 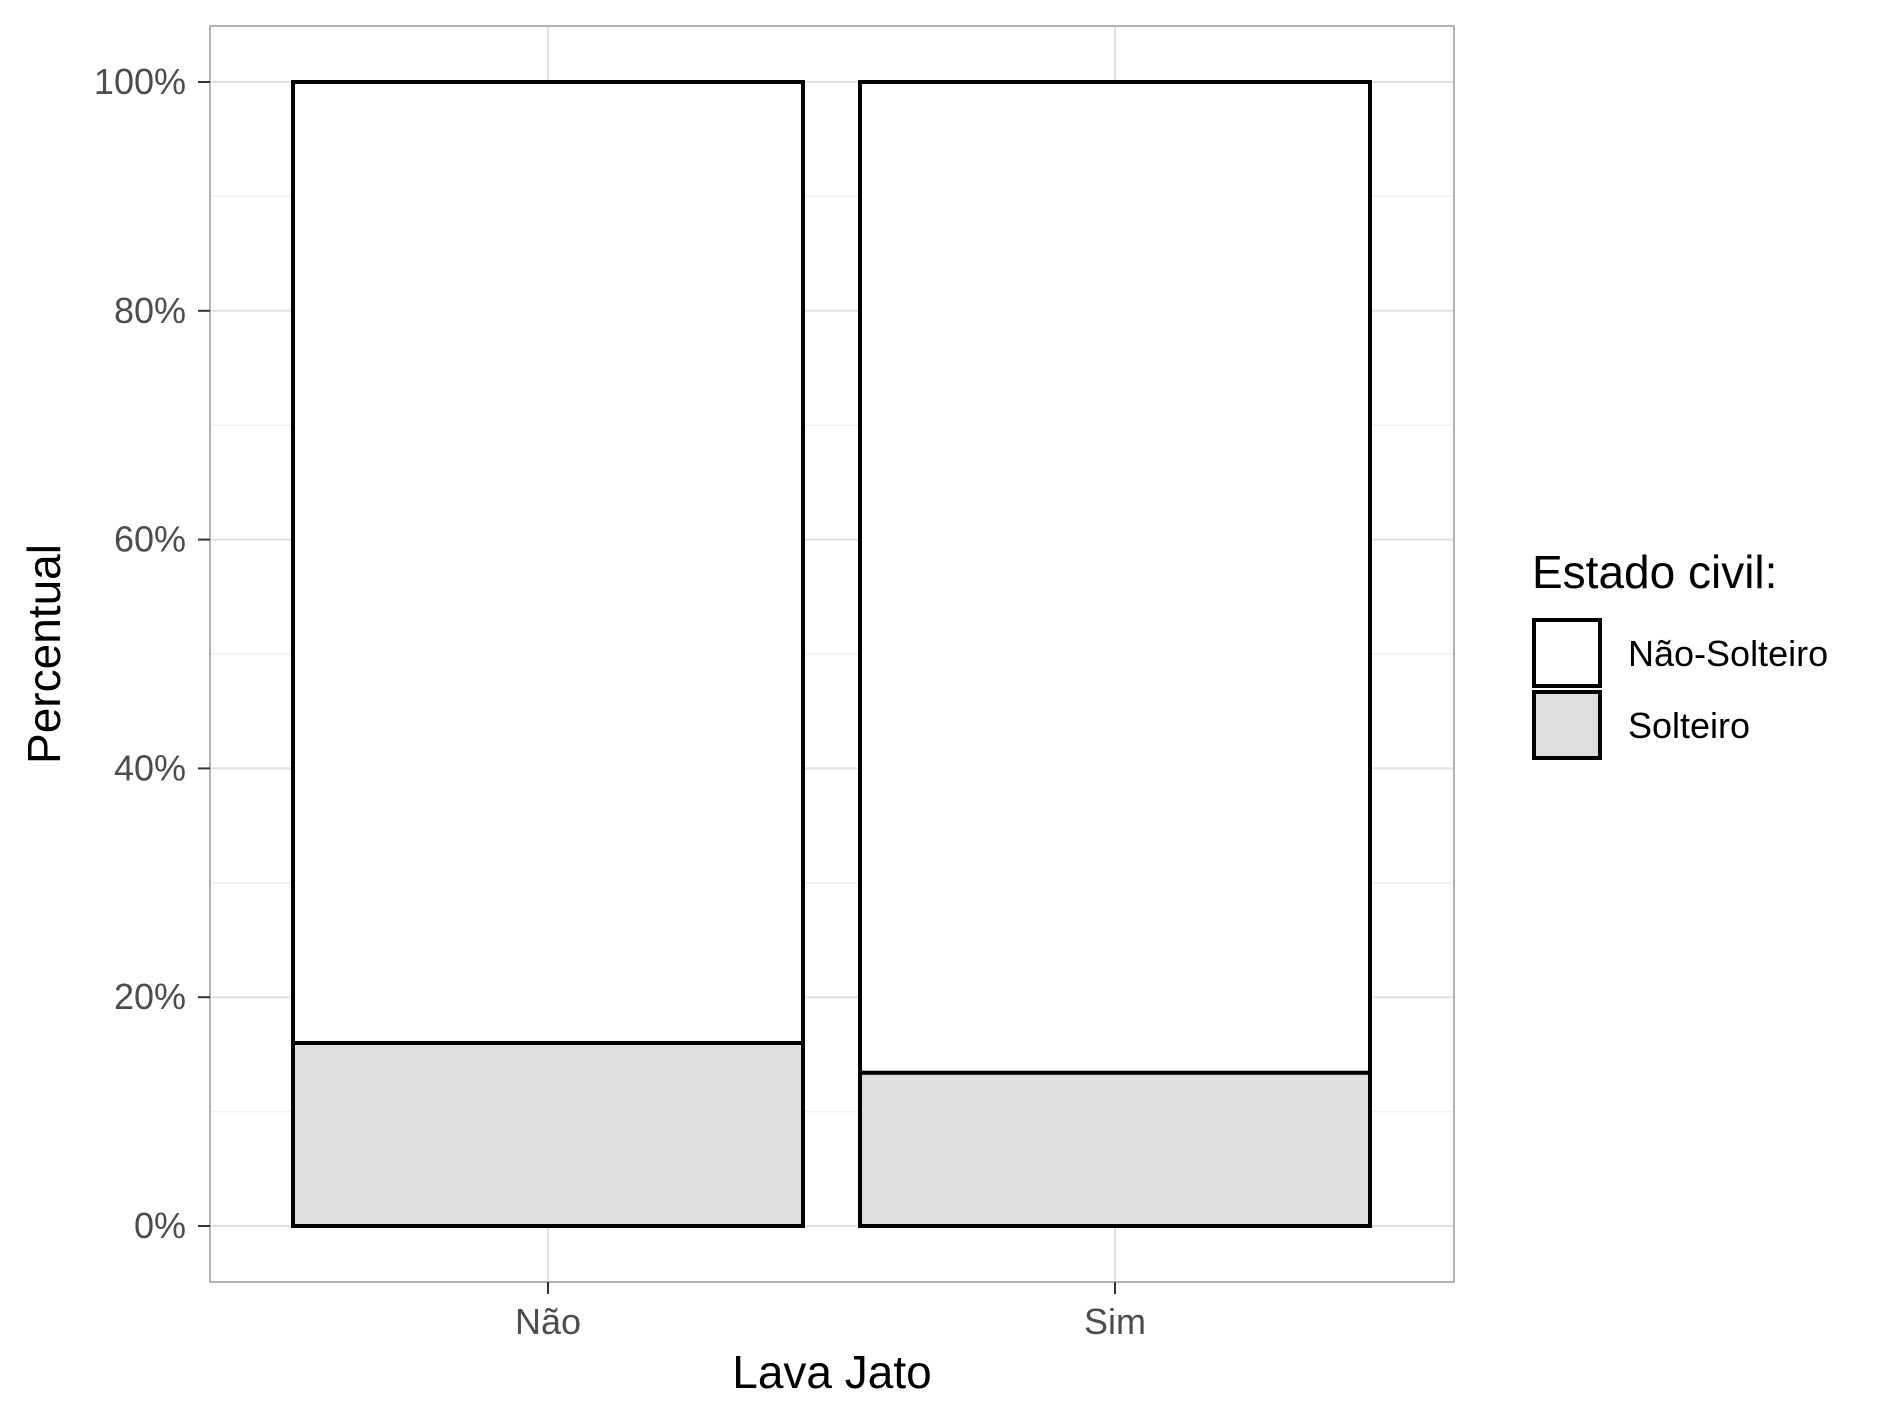 I want to click on legend: Estado civil: Não-Solteiro Solteiro, so click(x=1680, y=653).